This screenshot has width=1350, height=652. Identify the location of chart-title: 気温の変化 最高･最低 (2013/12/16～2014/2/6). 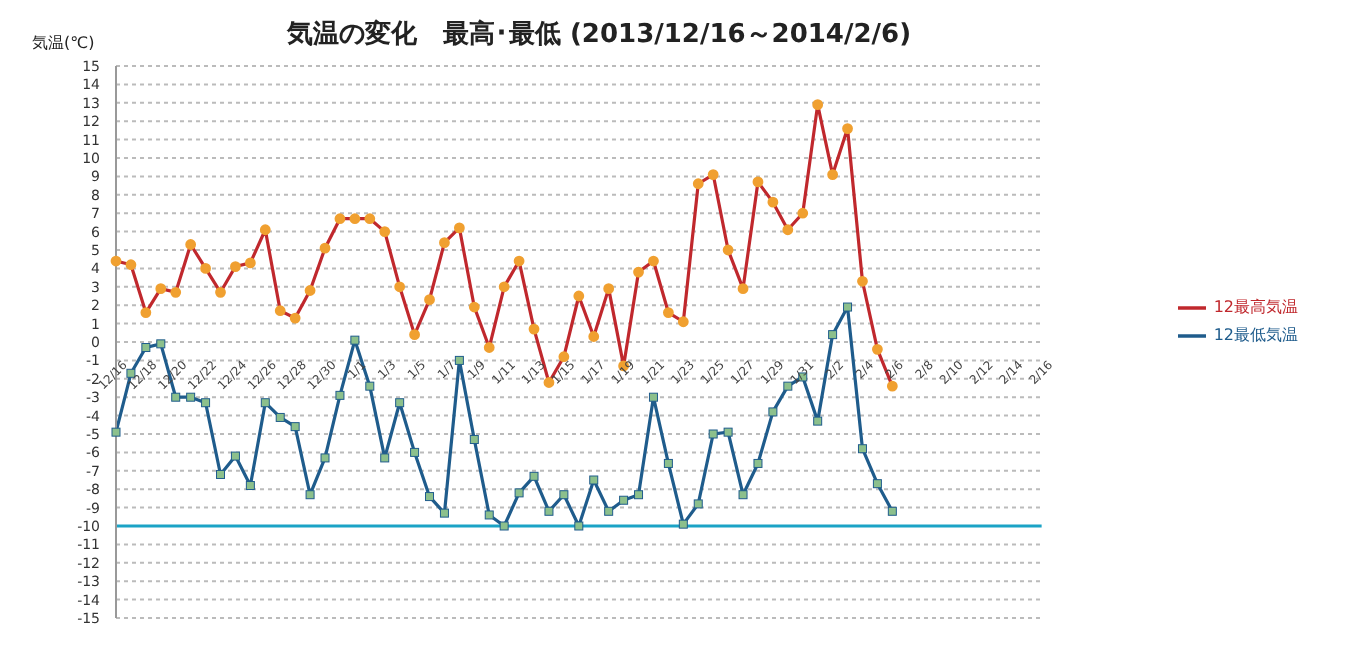
(599, 35).